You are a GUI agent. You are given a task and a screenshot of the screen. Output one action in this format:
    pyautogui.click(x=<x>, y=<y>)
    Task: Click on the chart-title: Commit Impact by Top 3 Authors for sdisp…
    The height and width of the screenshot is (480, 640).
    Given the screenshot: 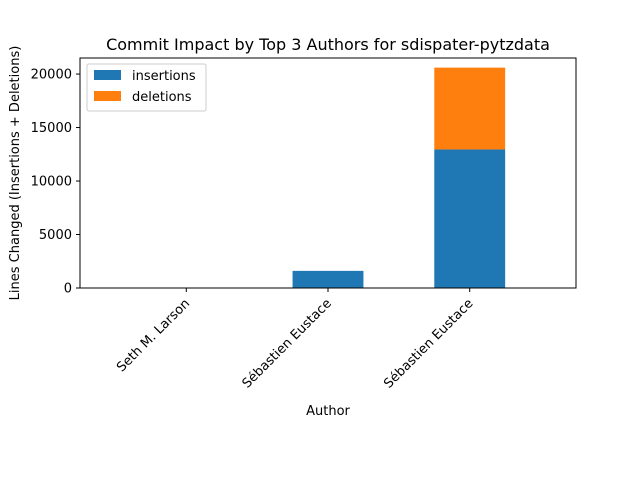 What is the action you would take?
    pyautogui.click(x=328, y=44)
    